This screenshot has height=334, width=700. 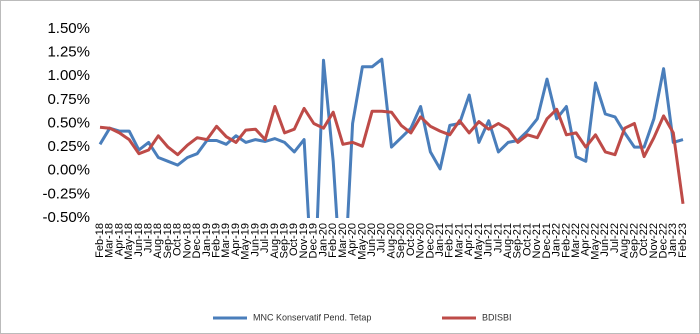 What do you see at coordinates (314, 240) in the screenshot?
I see `x-tick-label: Dec-19` at bounding box center [314, 240].